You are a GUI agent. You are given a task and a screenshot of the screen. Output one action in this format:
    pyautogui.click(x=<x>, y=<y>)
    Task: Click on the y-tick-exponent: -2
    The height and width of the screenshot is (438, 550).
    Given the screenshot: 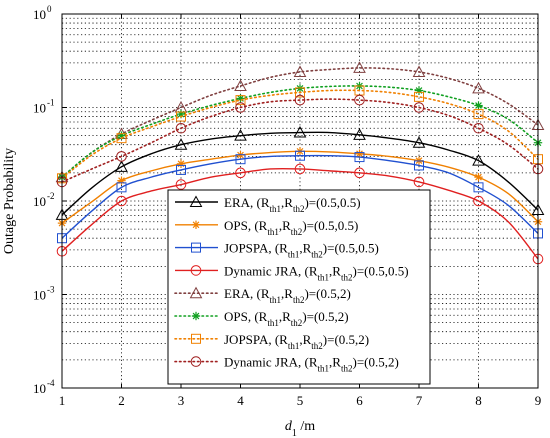 What is the action you would take?
    pyautogui.click(x=51, y=196)
    